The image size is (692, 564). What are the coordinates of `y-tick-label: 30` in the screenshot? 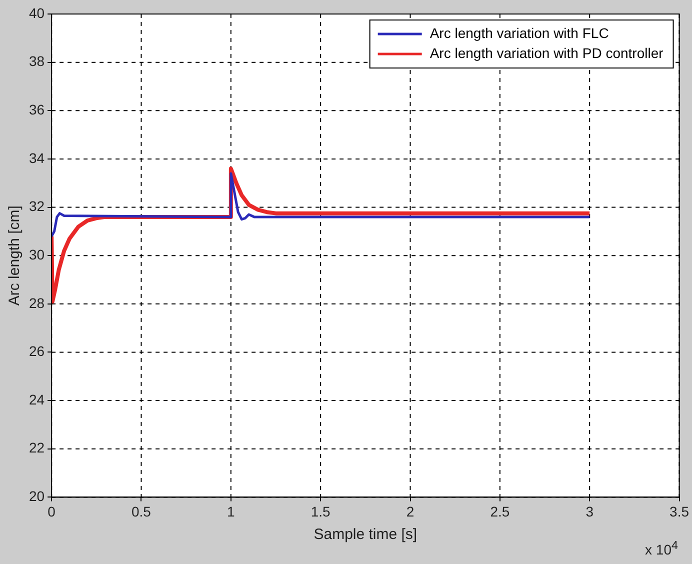 It's located at (36, 254).